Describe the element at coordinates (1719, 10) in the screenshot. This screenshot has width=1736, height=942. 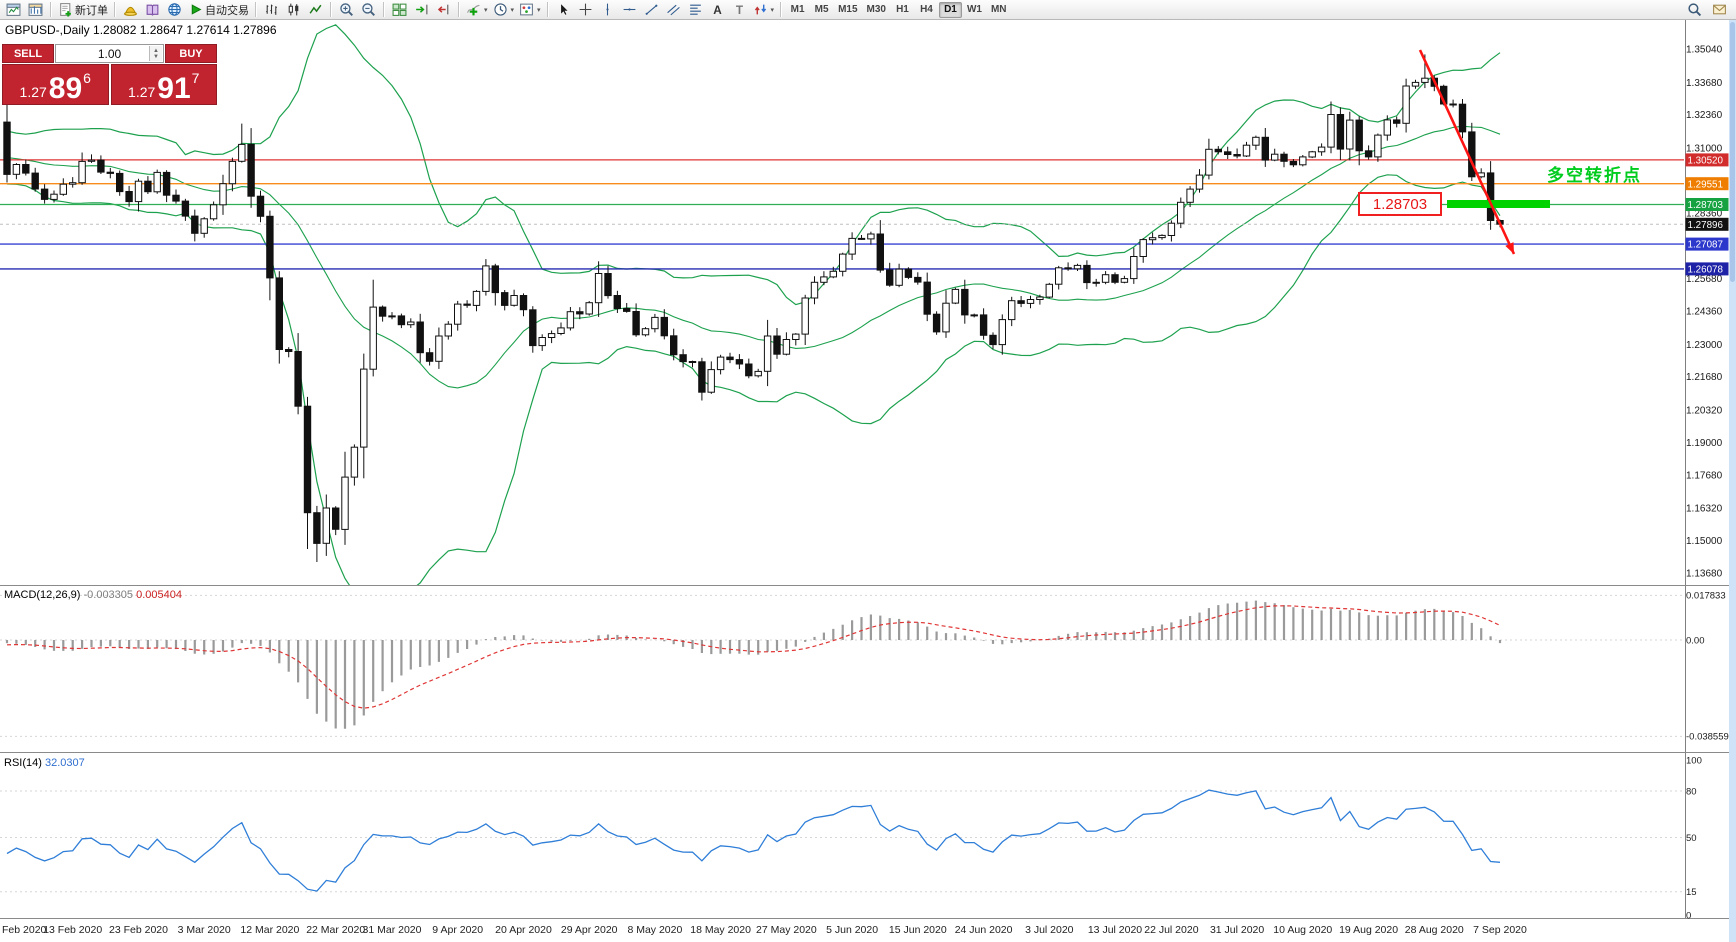
I see `mail-icon` at that location.